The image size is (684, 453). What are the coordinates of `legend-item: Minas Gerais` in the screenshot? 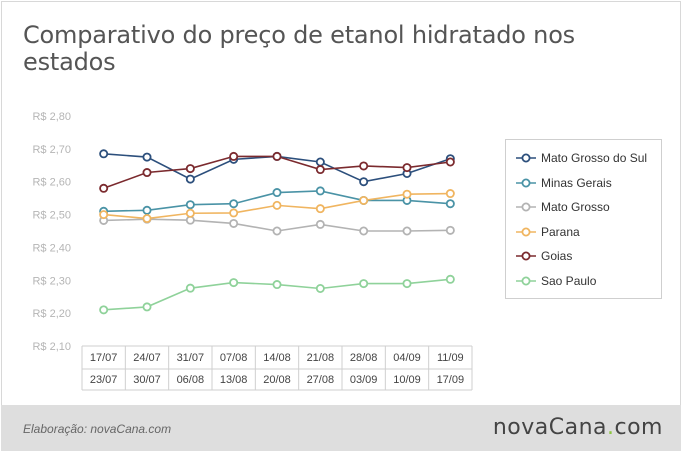 It's located at (564, 183).